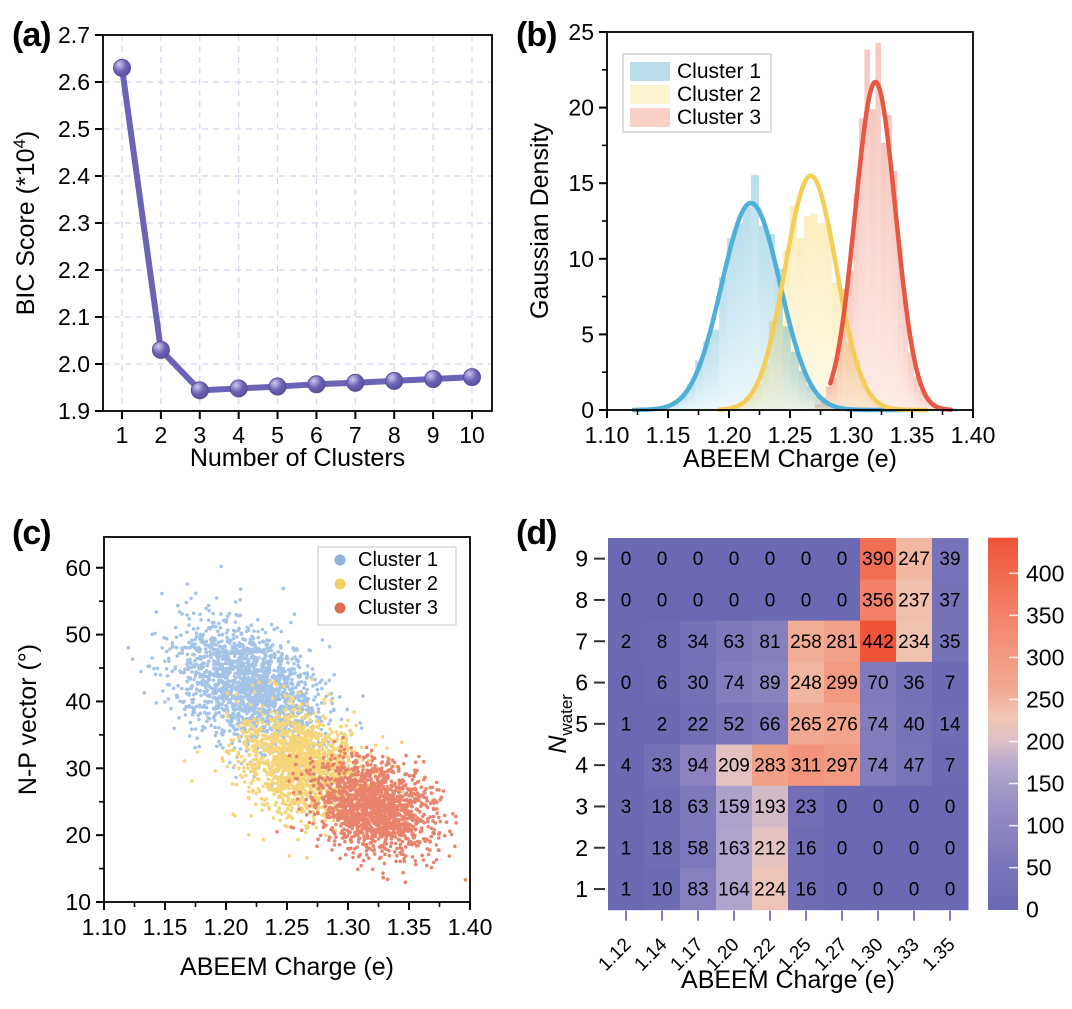  What do you see at coordinates (587, 410) in the screenshot?
I see `svg-text: 0` at bounding box center [587, 410].